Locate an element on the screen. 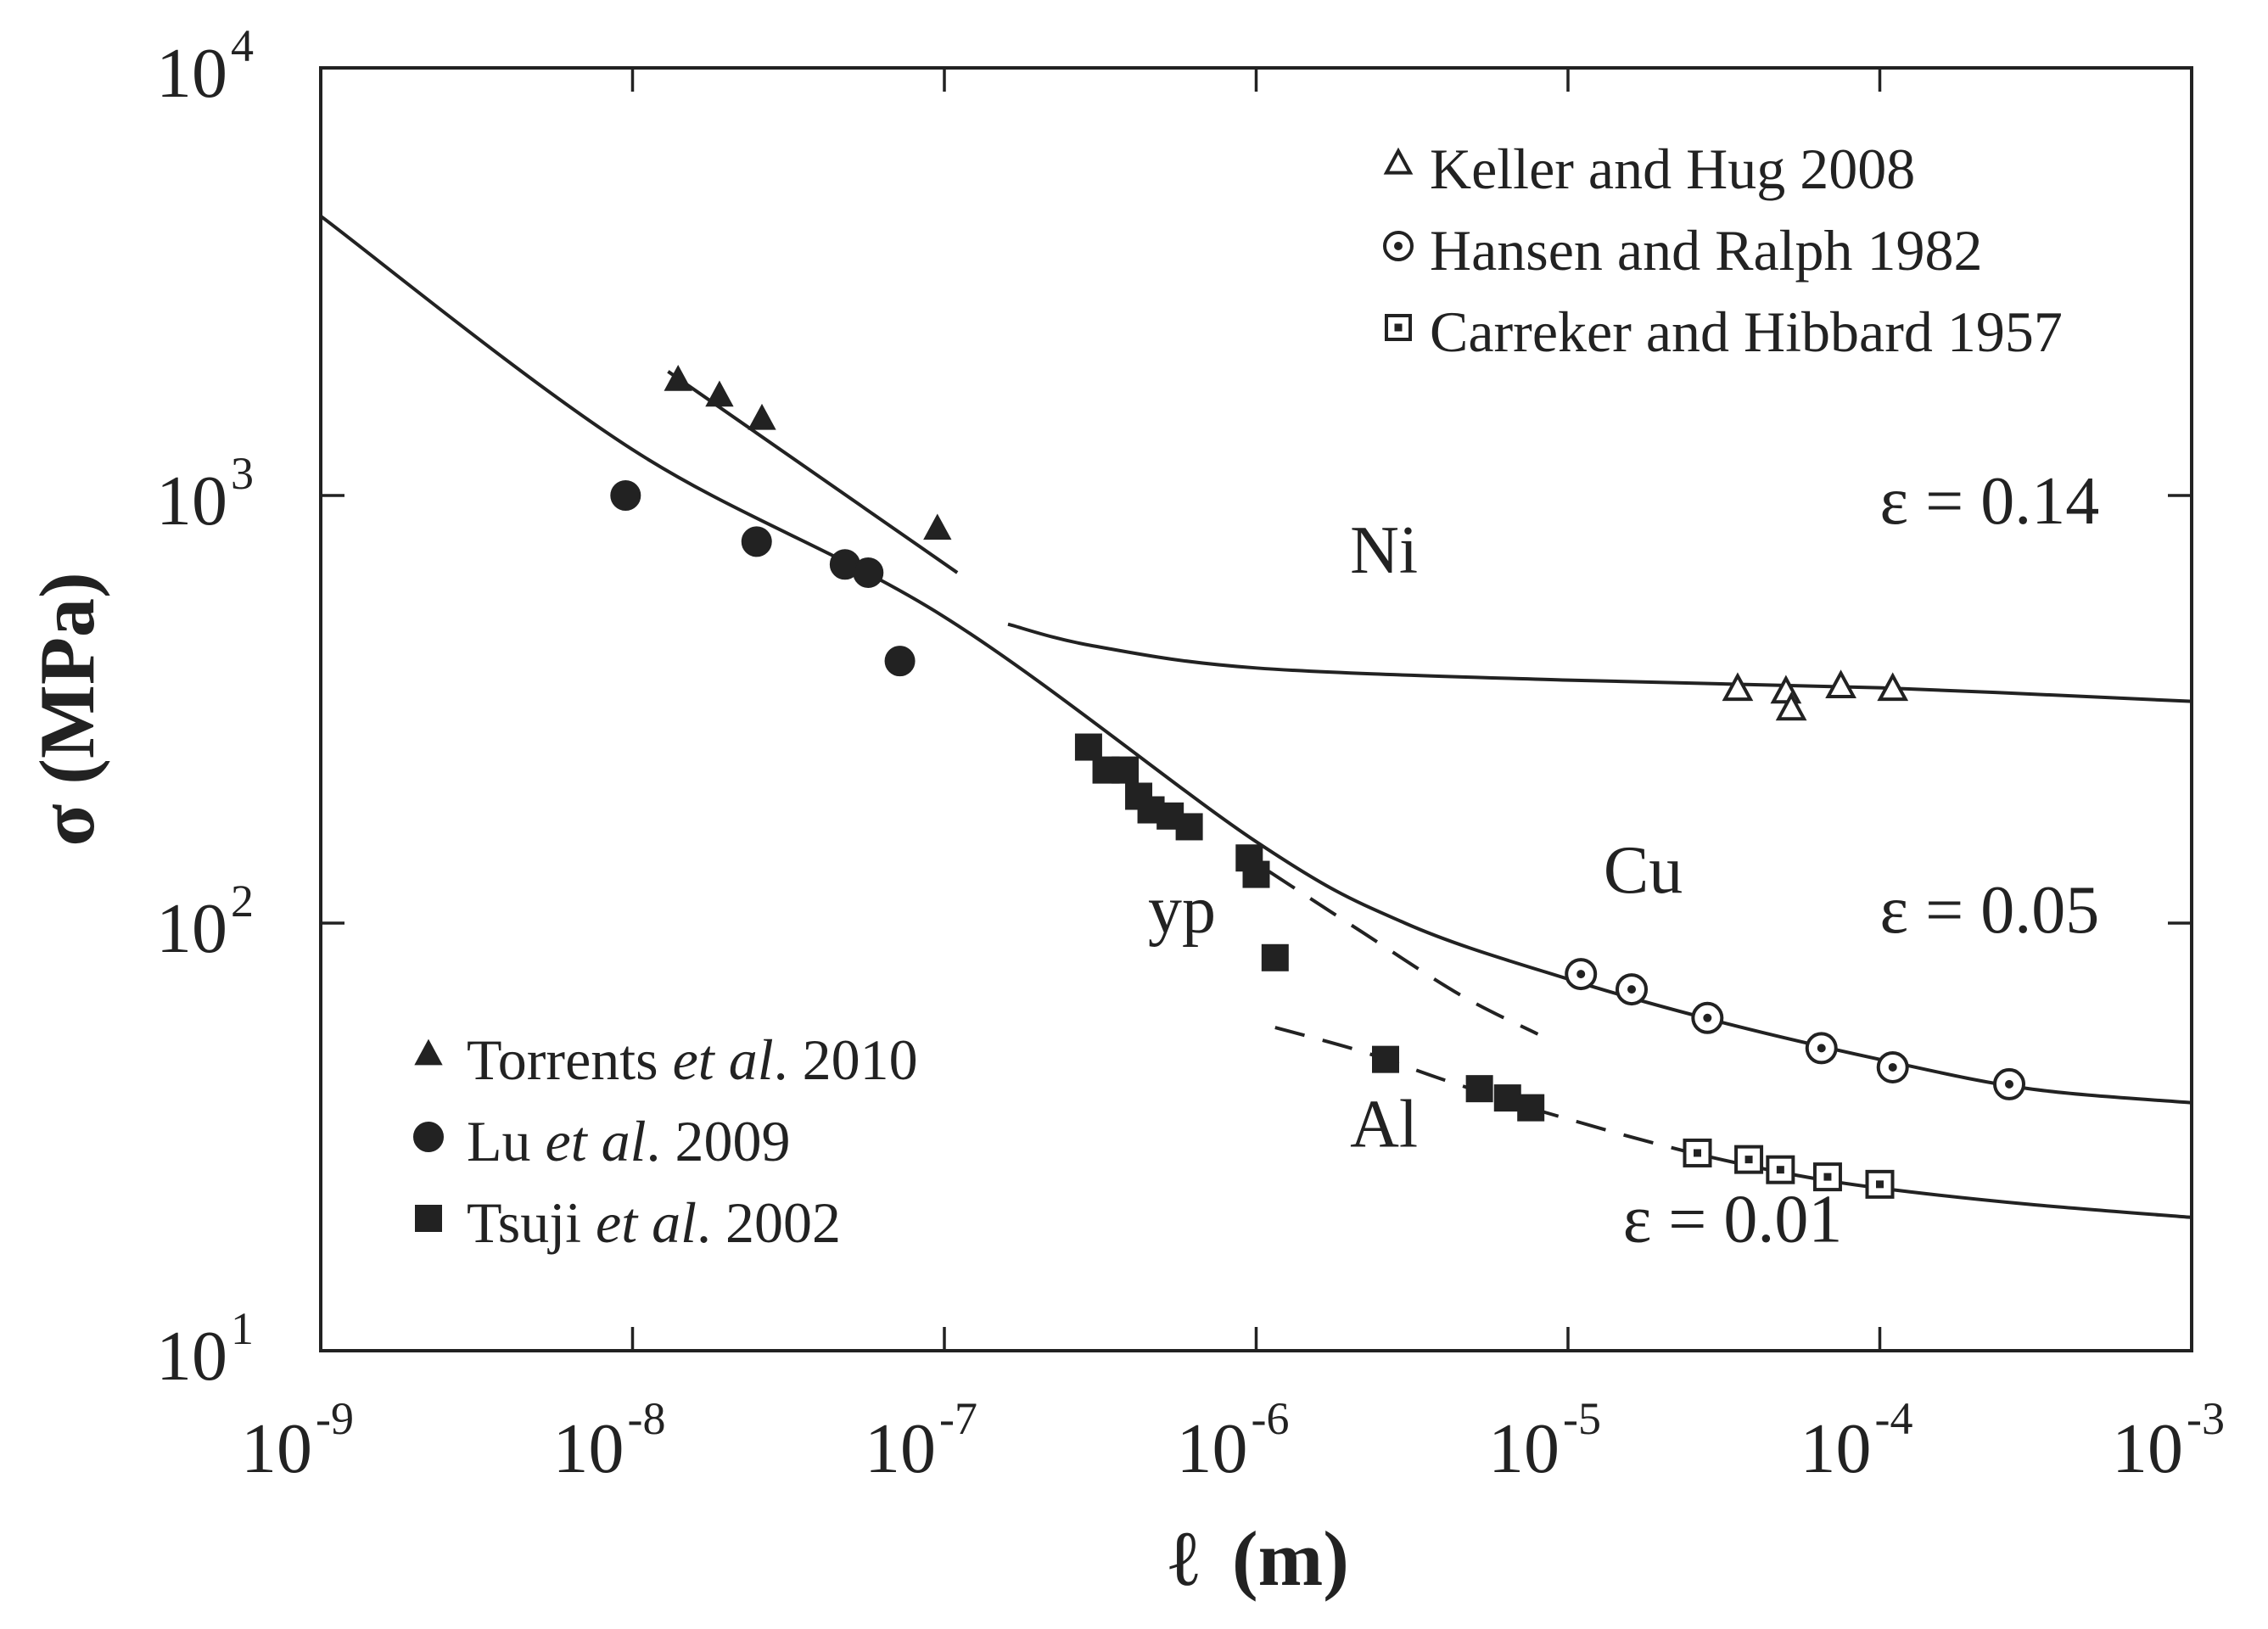  annotation-label: ε = 0.01 is located at coordinates (1733, 1219).